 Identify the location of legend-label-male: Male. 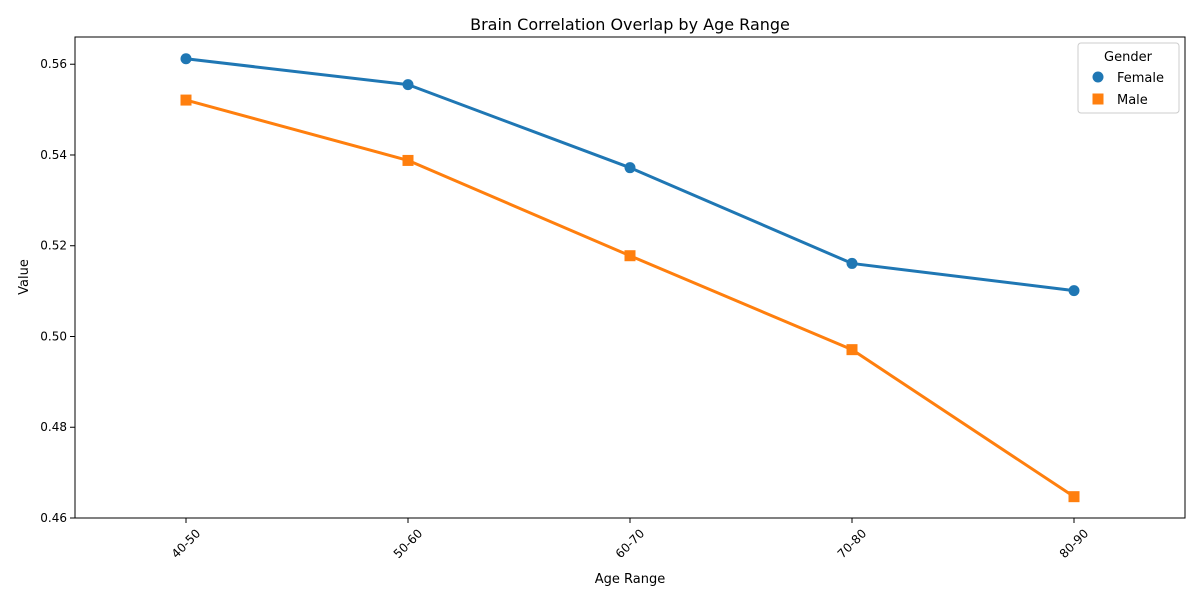
(1132, 100).